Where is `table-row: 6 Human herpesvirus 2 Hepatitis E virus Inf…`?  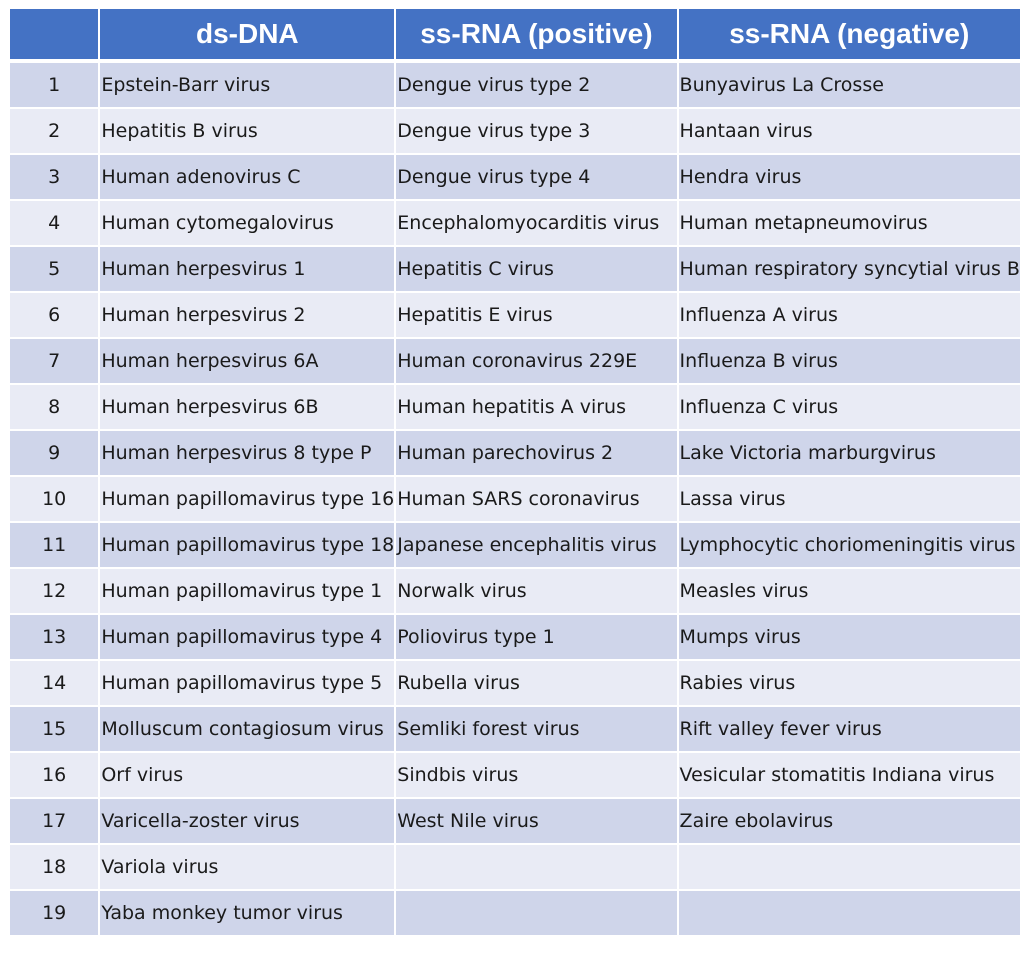
table-row: 6 Human herpesvirus 2 Hepatitis E virus Inf… is located at coordinates (514, 315).